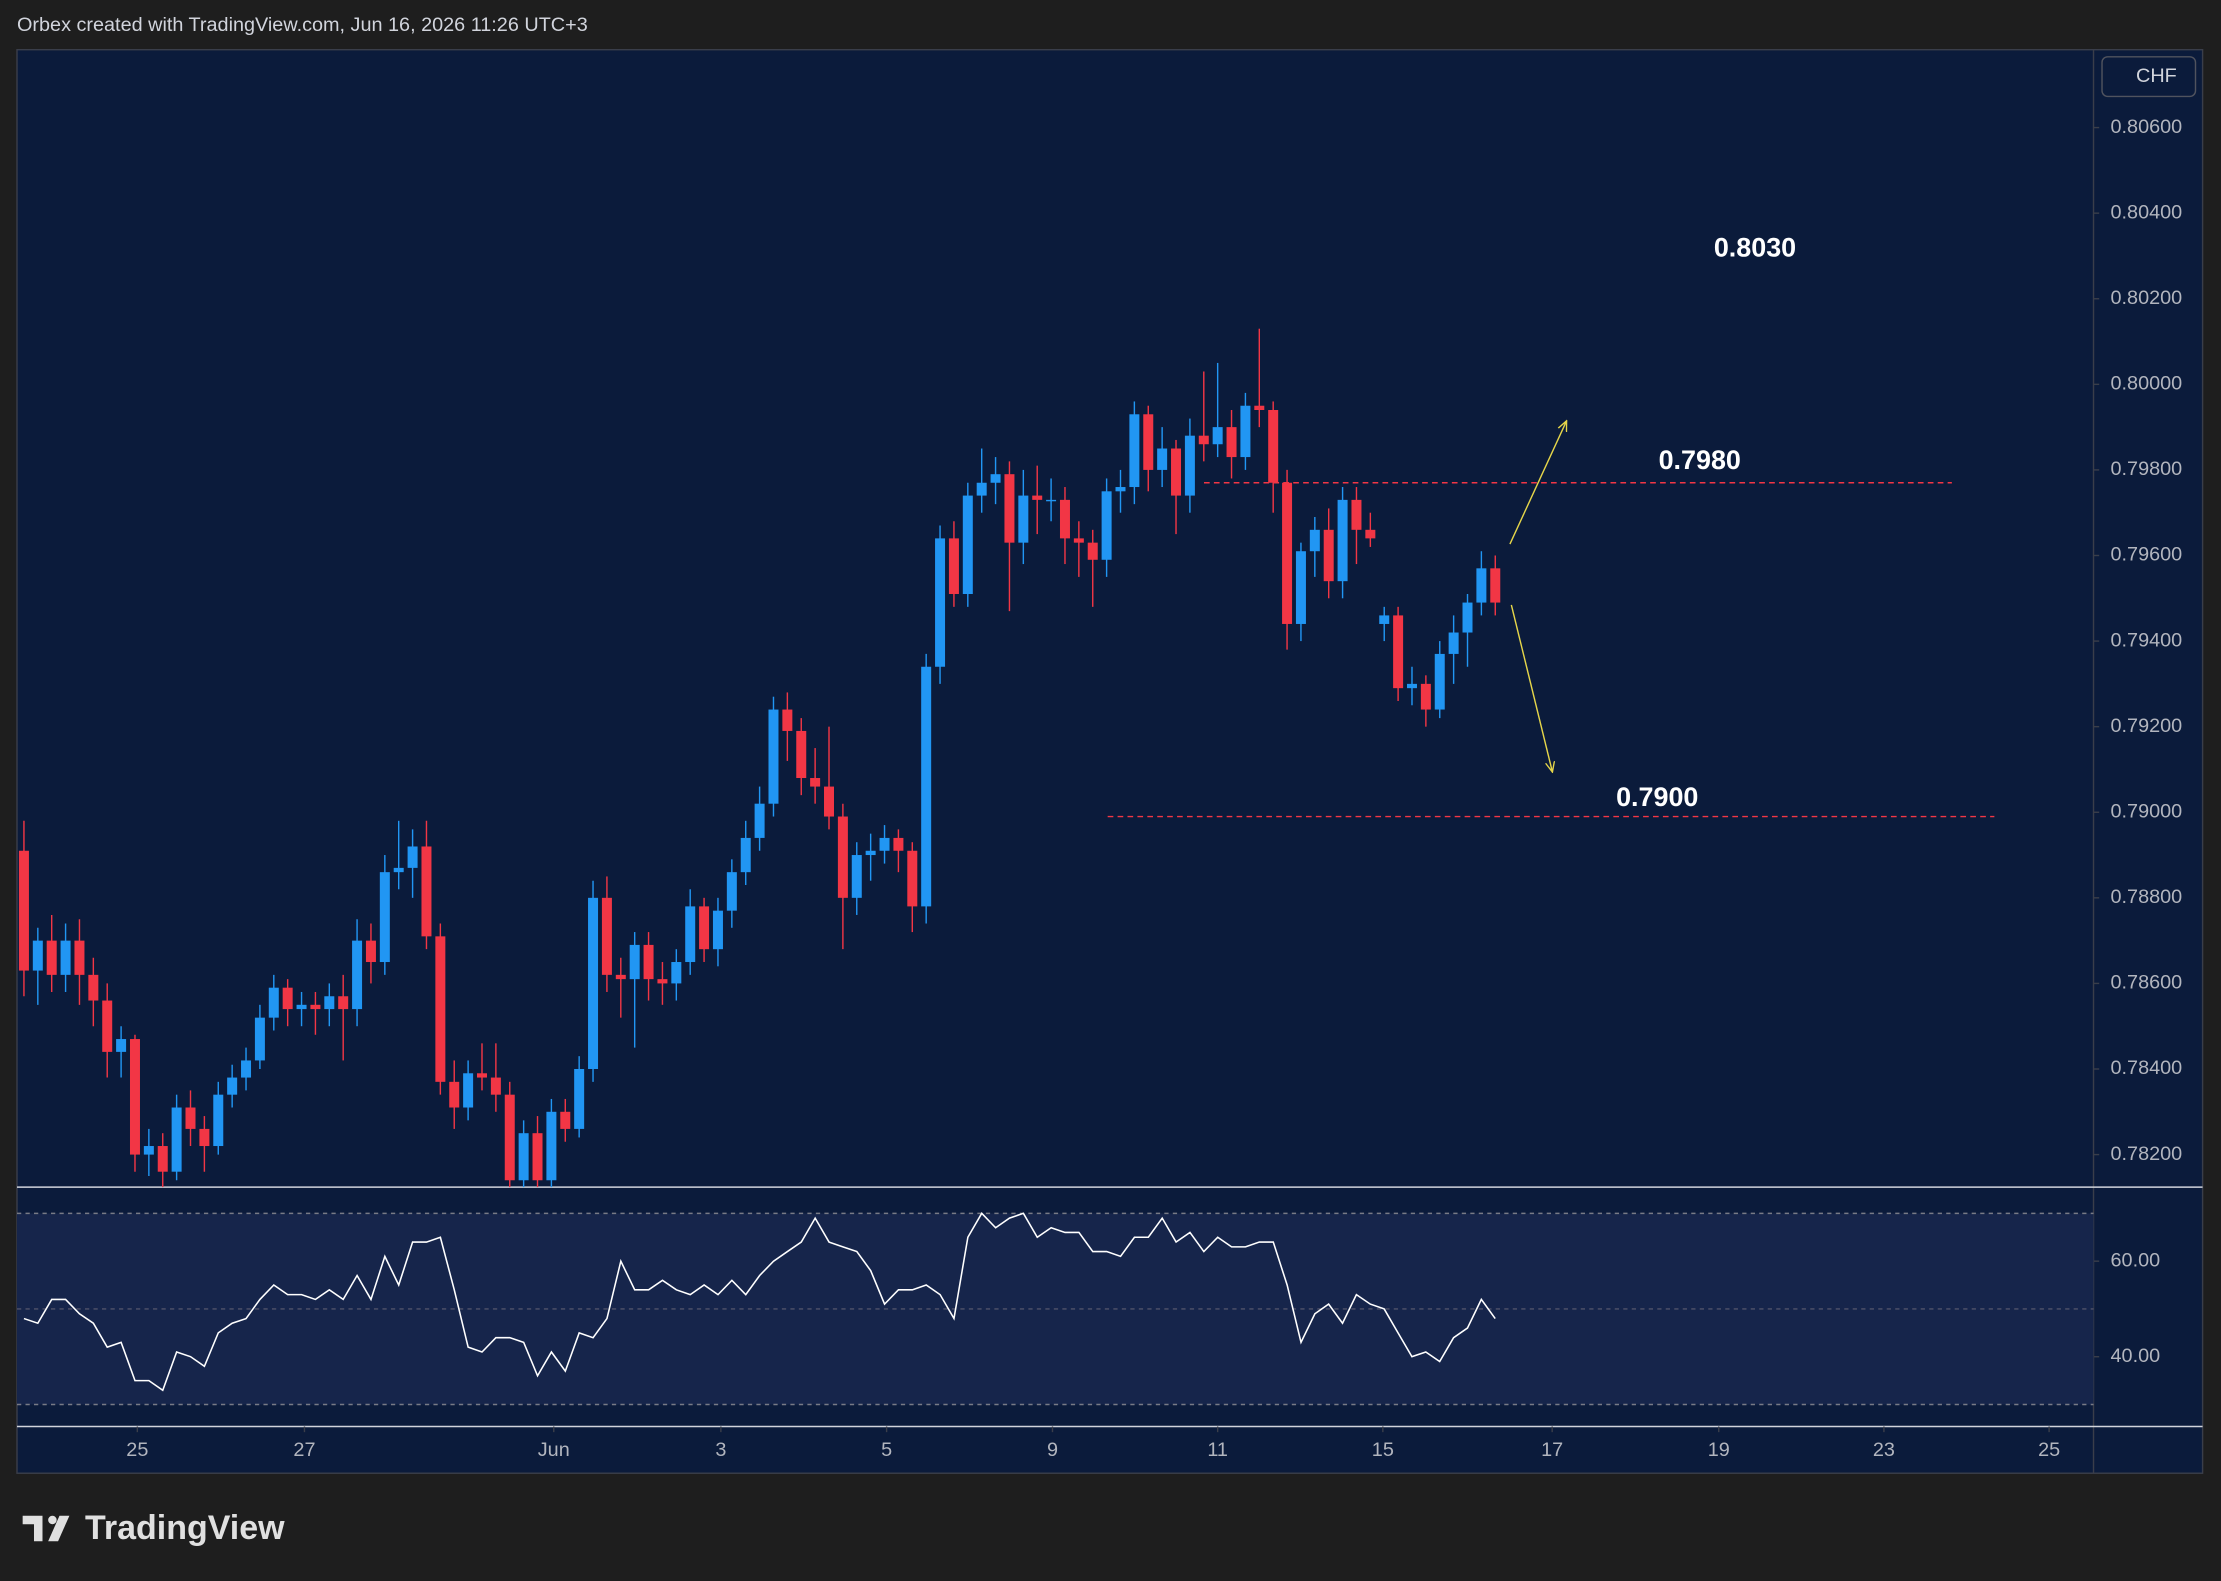 The width and height of the screenshot is (2221, 1581). I want to click on x-tick-label: 23, so click(1884, 1450).